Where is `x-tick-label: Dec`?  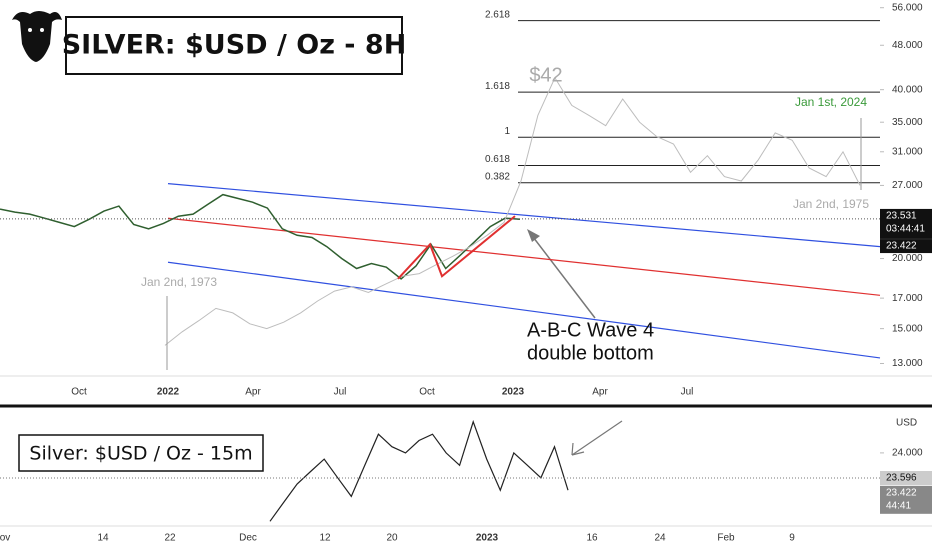
x-tick-label: Dec is located at coordinates (248, 538).